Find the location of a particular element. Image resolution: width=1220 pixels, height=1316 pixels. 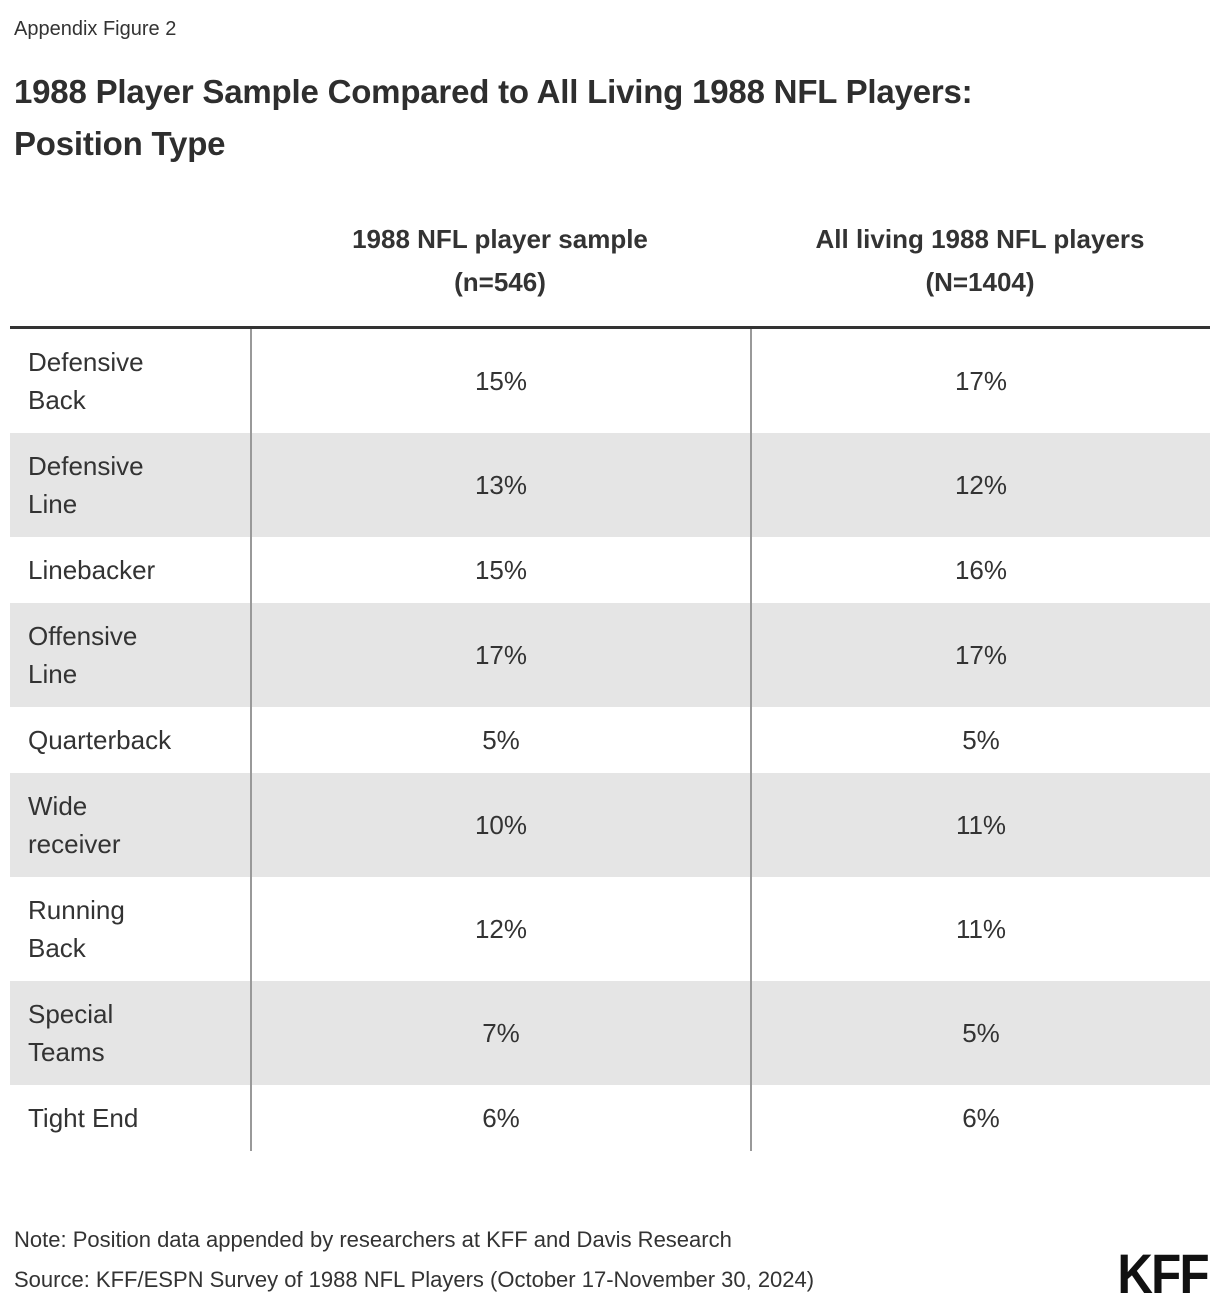

sample-value: 5% is located at coordinates (500, 740).